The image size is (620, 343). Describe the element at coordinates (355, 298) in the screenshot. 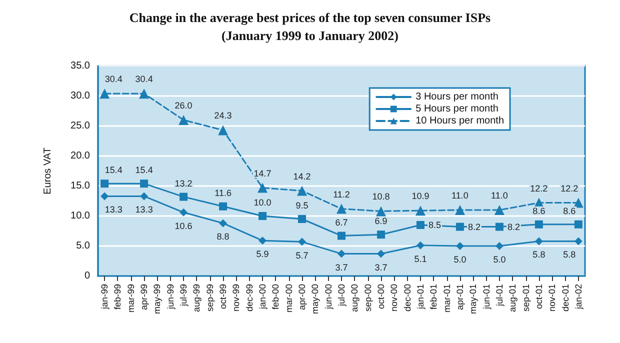

I see `x-tick-label: aug-00` at that location.